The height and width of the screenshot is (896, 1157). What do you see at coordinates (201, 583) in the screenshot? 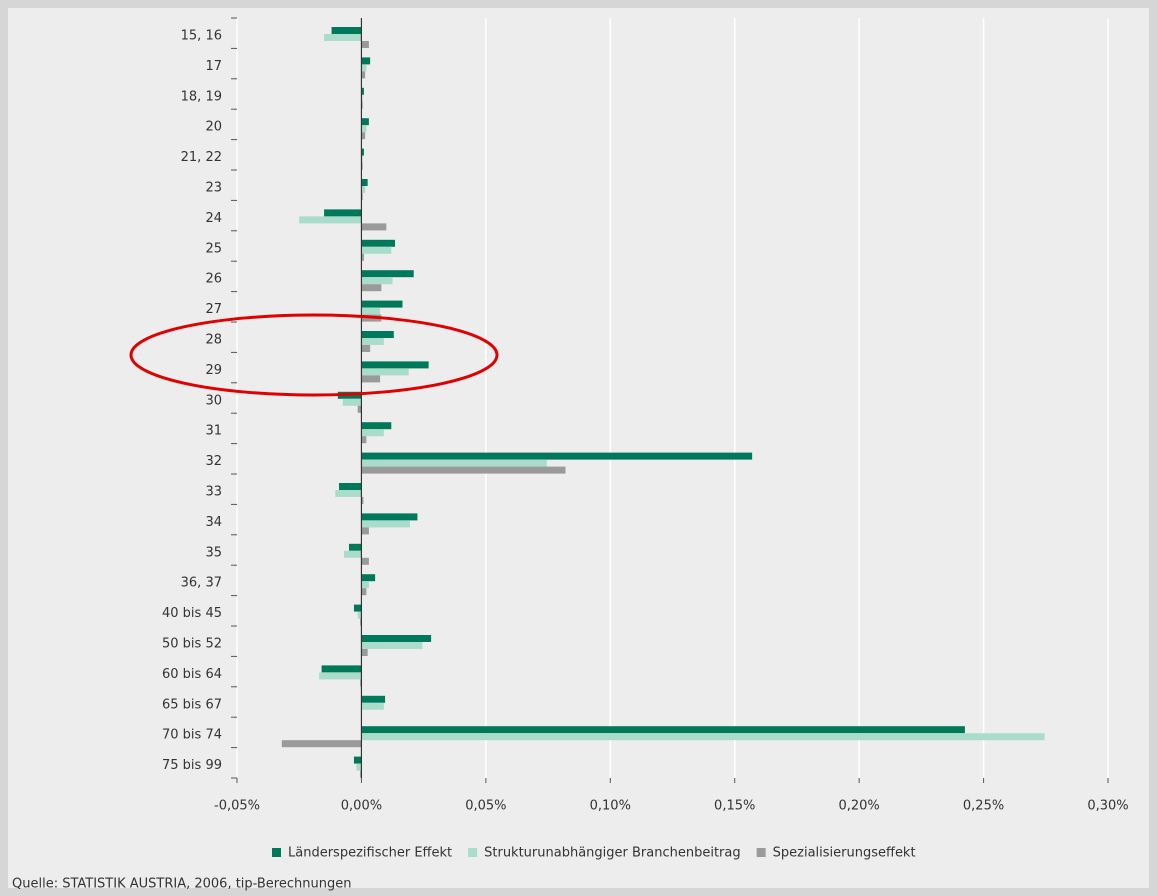
I see `y-tick-label: 36, 37` at bounding box center [201, 583].